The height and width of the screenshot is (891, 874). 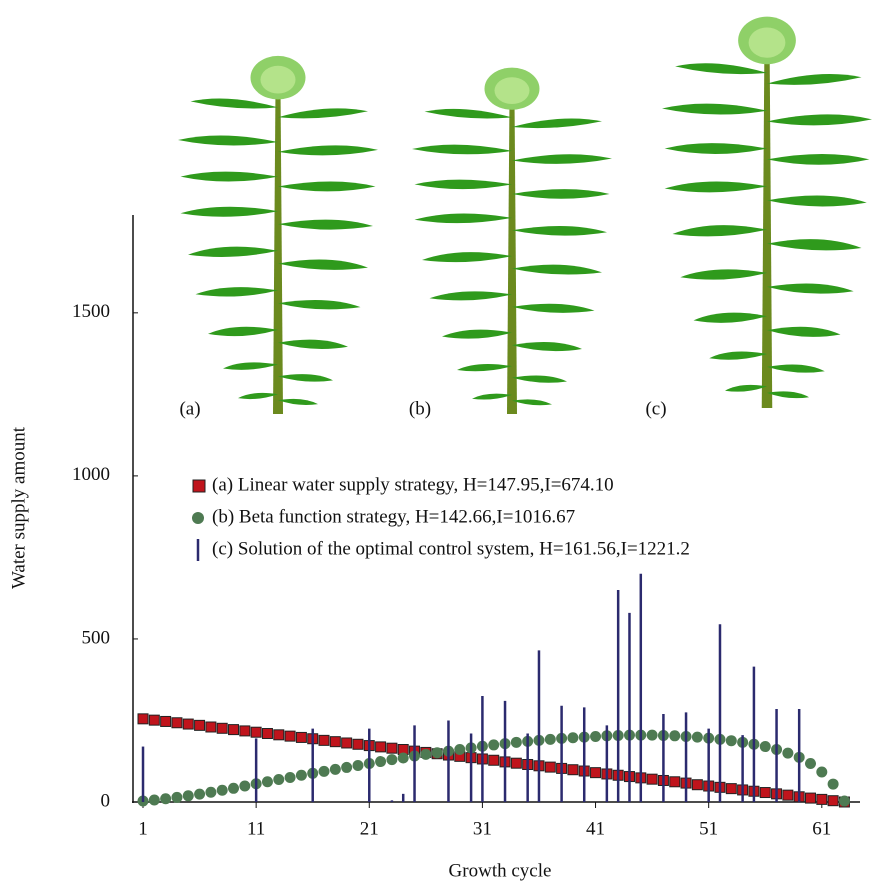 I want to click on y-tick-label: 0, so click(x=106, y=800).